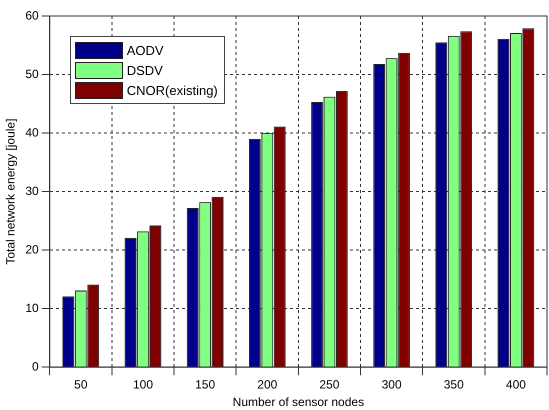 This screenshot has width=549, height=410. Describe the element at coordinates (11, 191) in the screenshot. I see `y-axis-title: Total network energy [joule]` at that location.